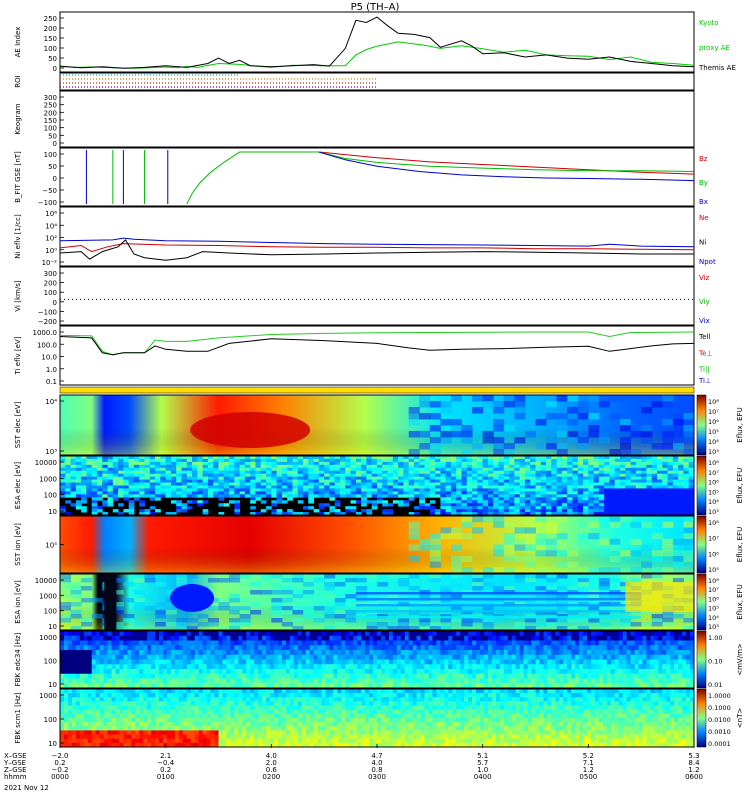 This screenshot has height=804, width=750. I want to click on panel-ti-ytick: 100.0, so click(47, 345).